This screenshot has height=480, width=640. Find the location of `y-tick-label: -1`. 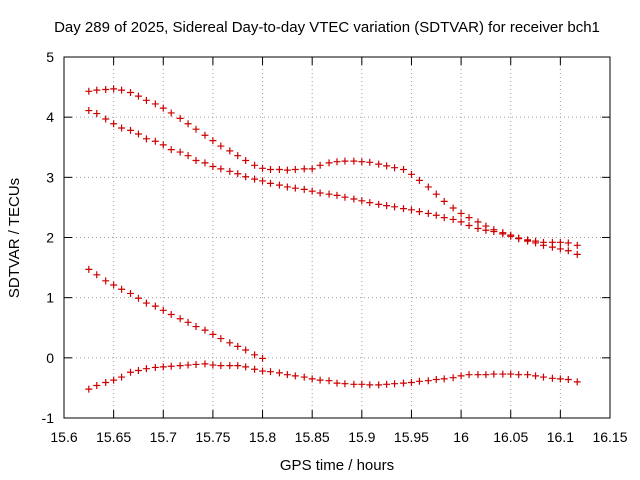

y-tick-label: -1 is located at coordinates (48, 418).